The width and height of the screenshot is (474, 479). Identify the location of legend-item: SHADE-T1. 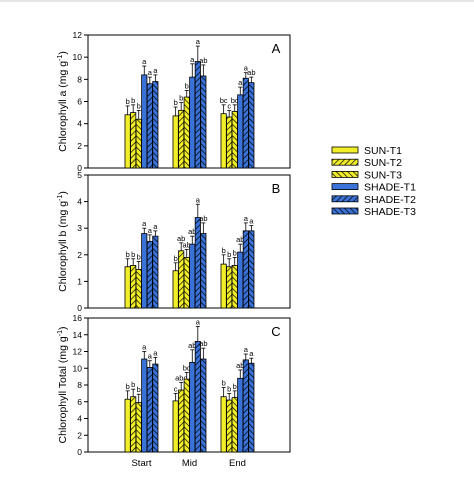
(373, 188).